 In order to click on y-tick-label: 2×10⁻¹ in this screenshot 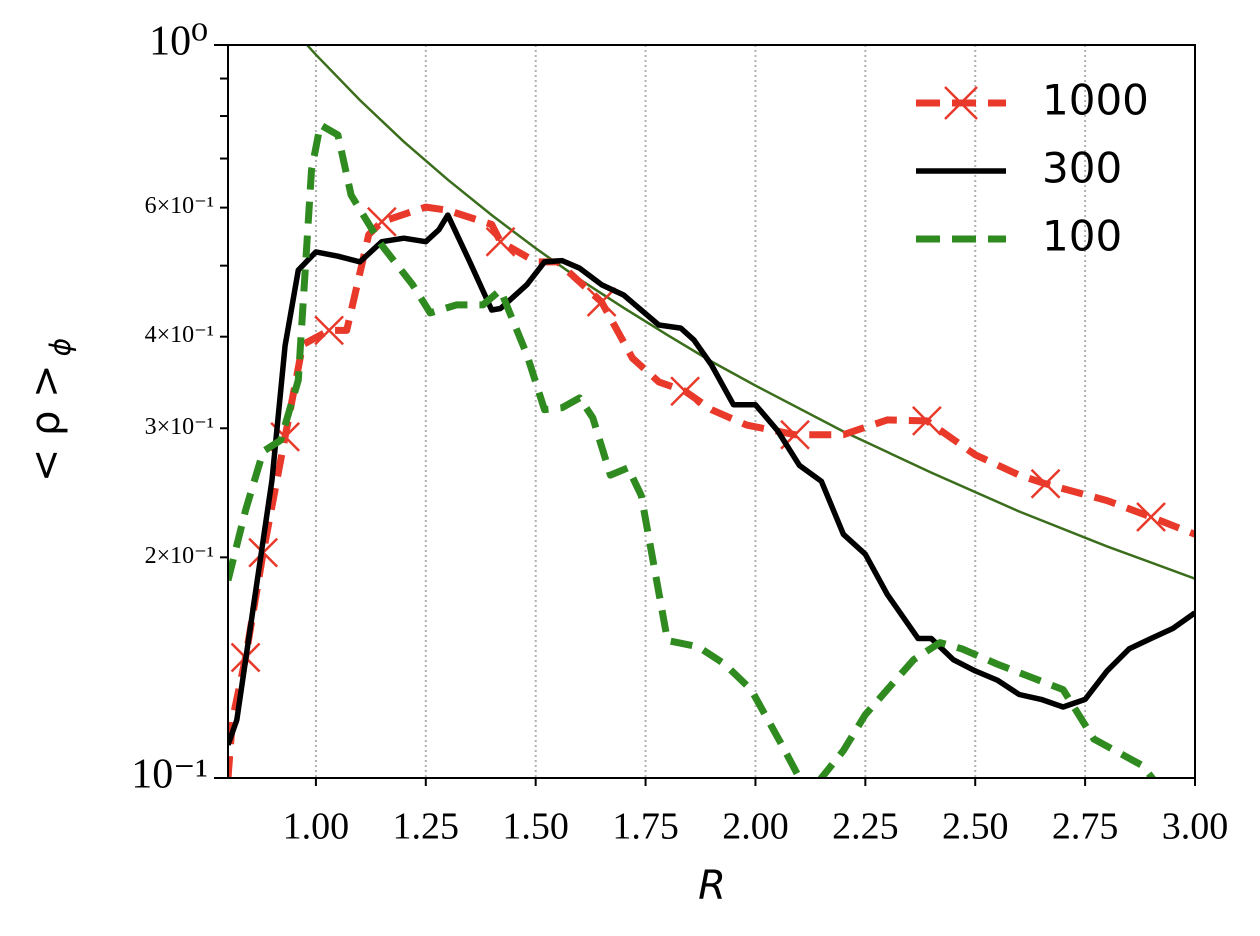, I will do `click(179, 556)`.